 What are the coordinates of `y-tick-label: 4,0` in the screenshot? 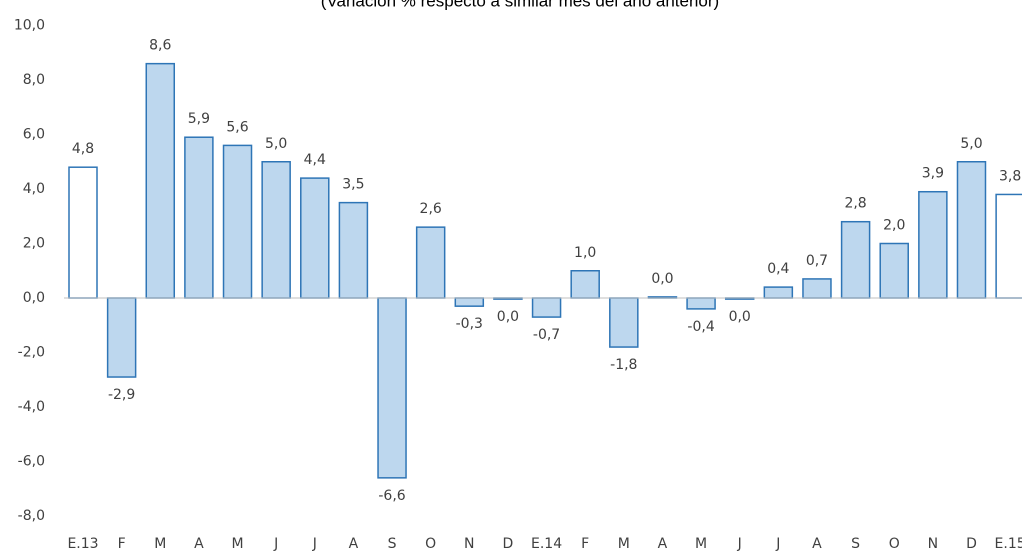 It's located at (34, 189).